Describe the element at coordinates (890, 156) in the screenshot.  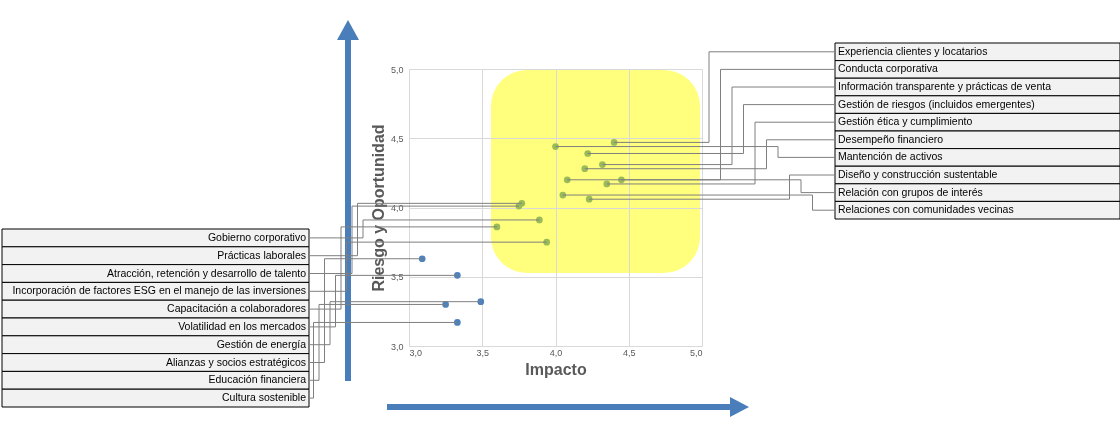
I see `annotation: Mantención de activos` at that location.